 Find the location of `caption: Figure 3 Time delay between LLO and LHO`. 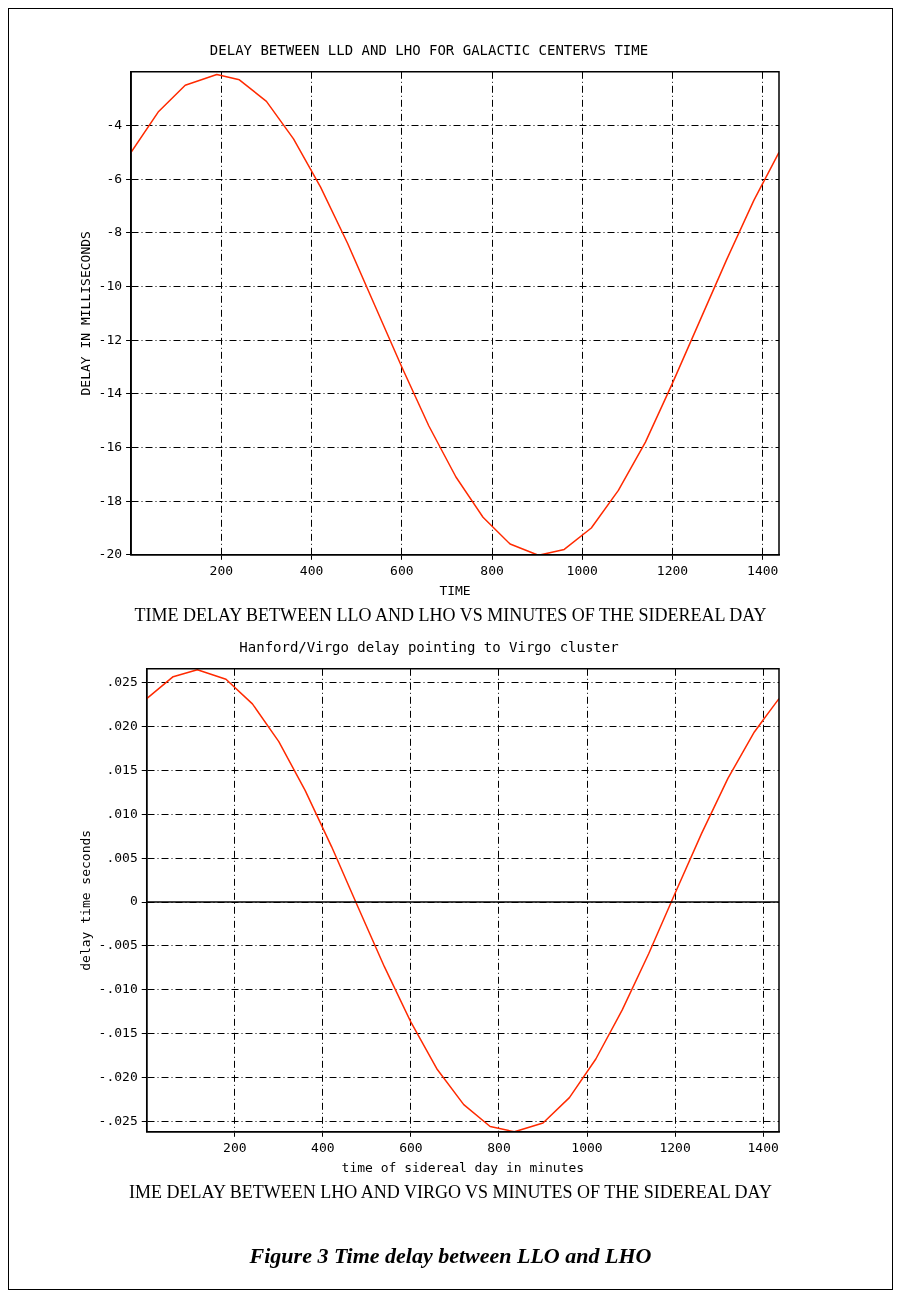

caption: Figure 3 Time delay between LLO and LHO is located at coordinates (450, 1256).